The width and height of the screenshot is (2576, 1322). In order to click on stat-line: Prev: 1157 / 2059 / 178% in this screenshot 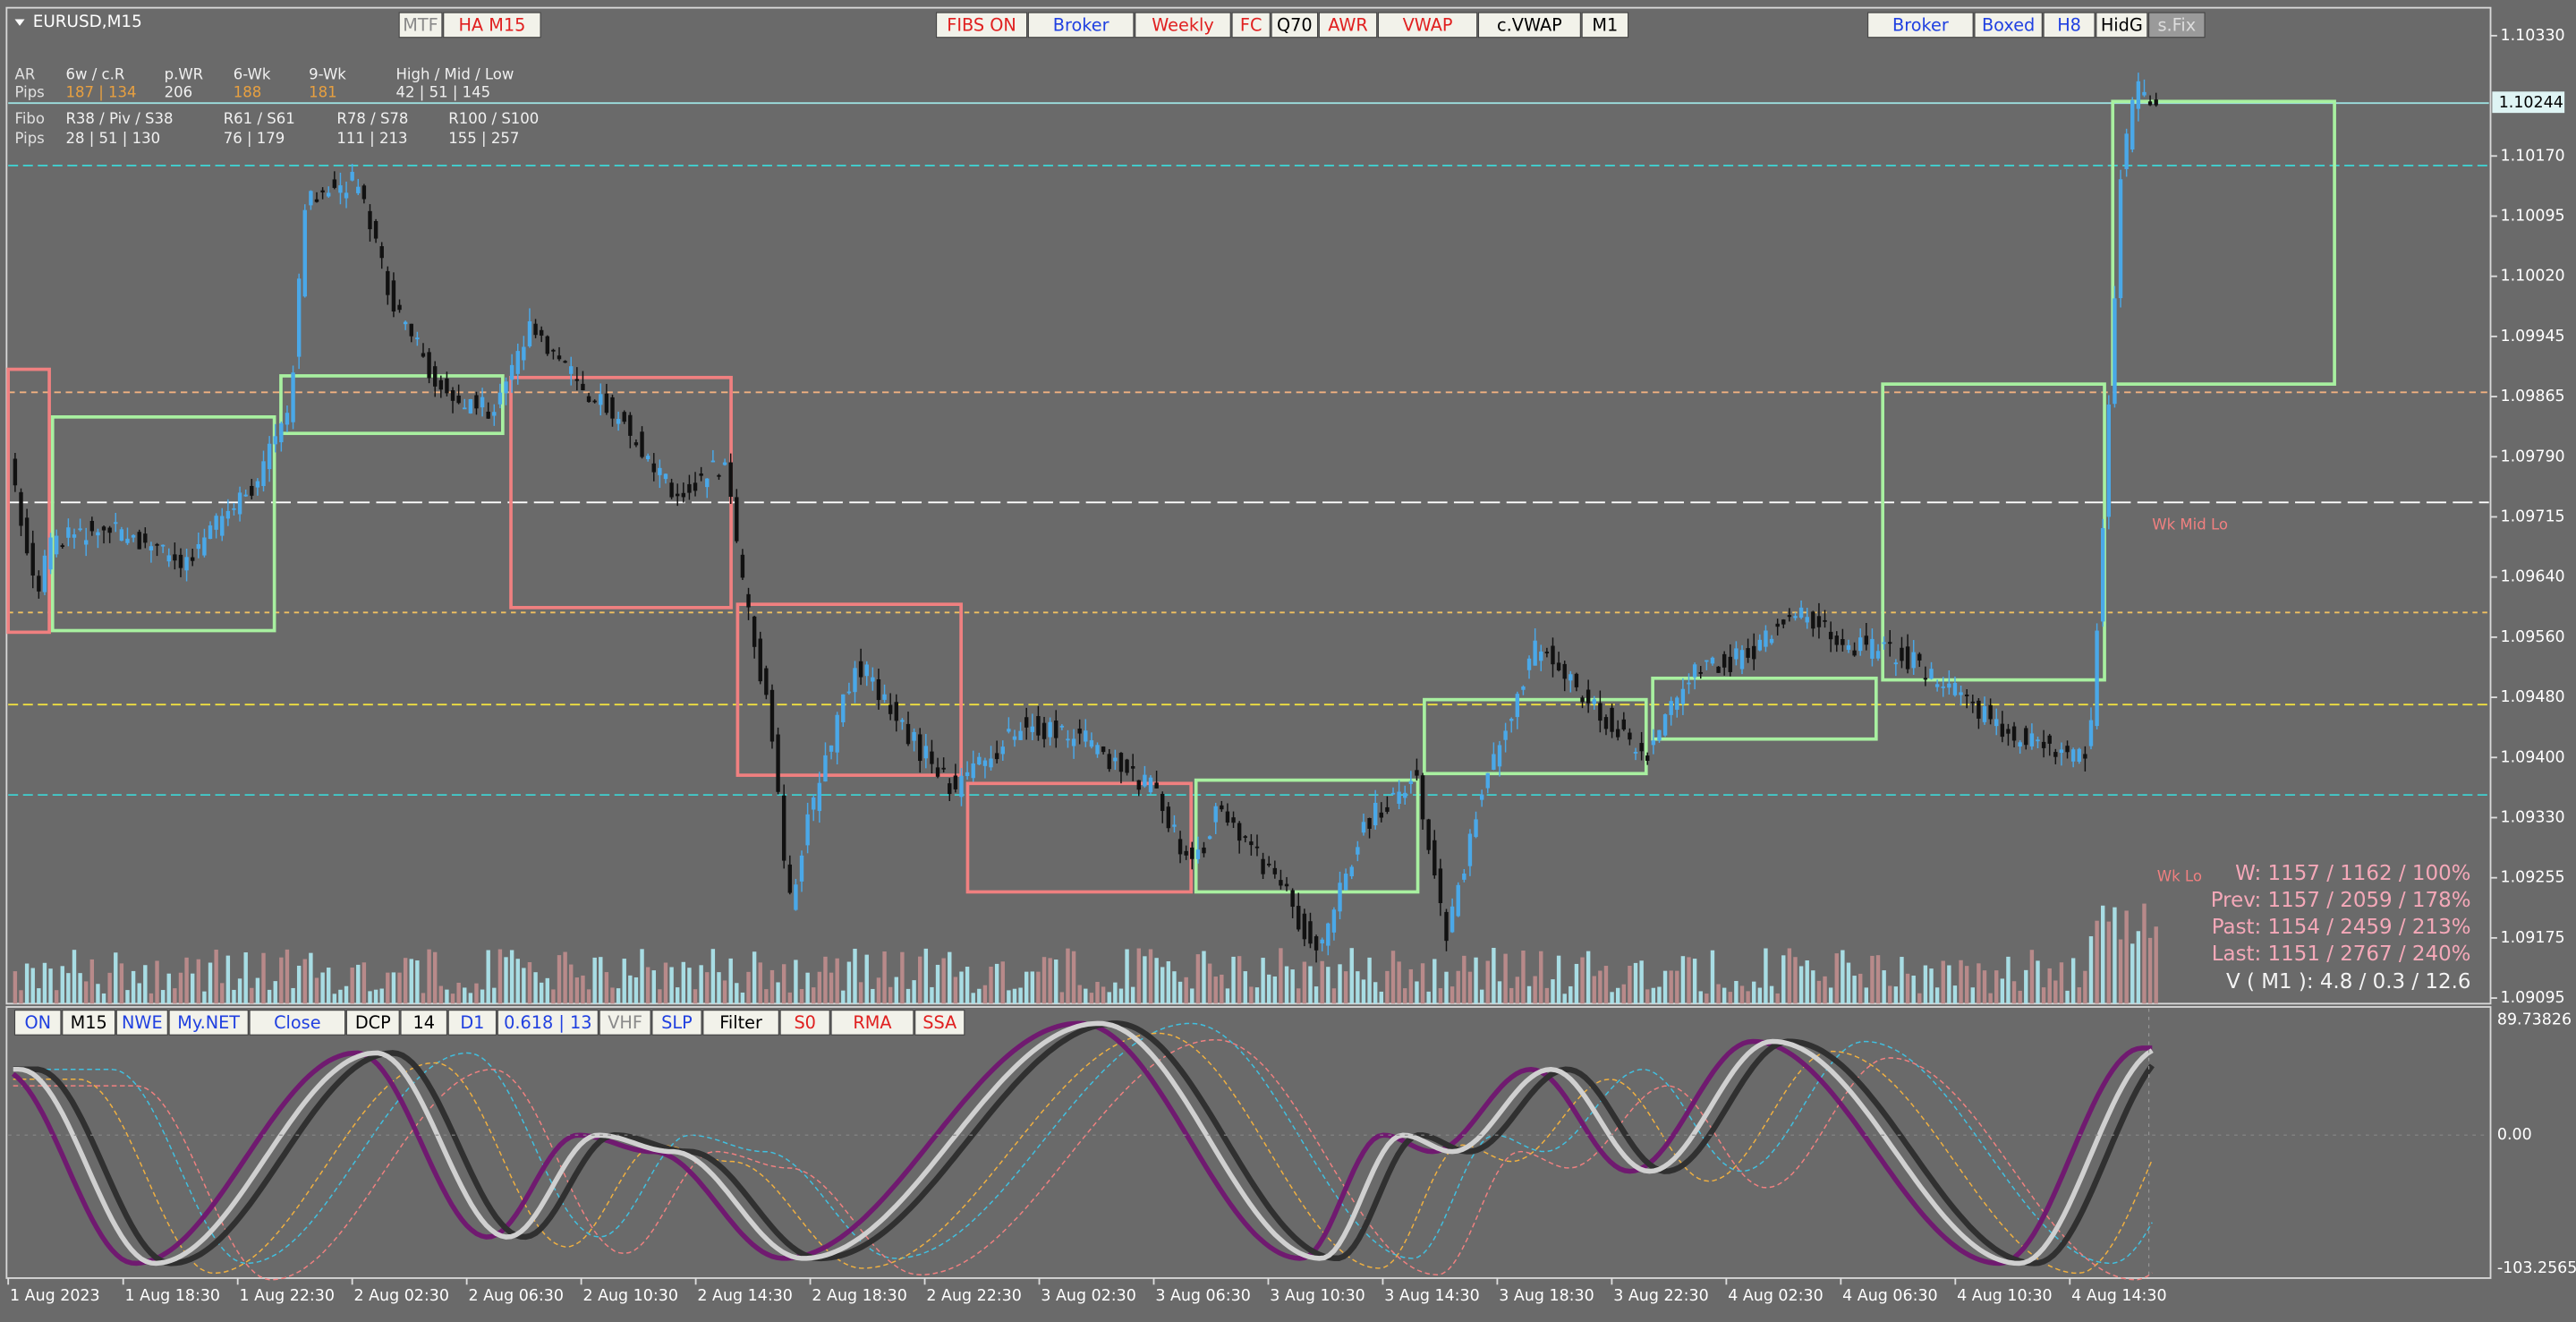, I will do `click(2341, 900)`.